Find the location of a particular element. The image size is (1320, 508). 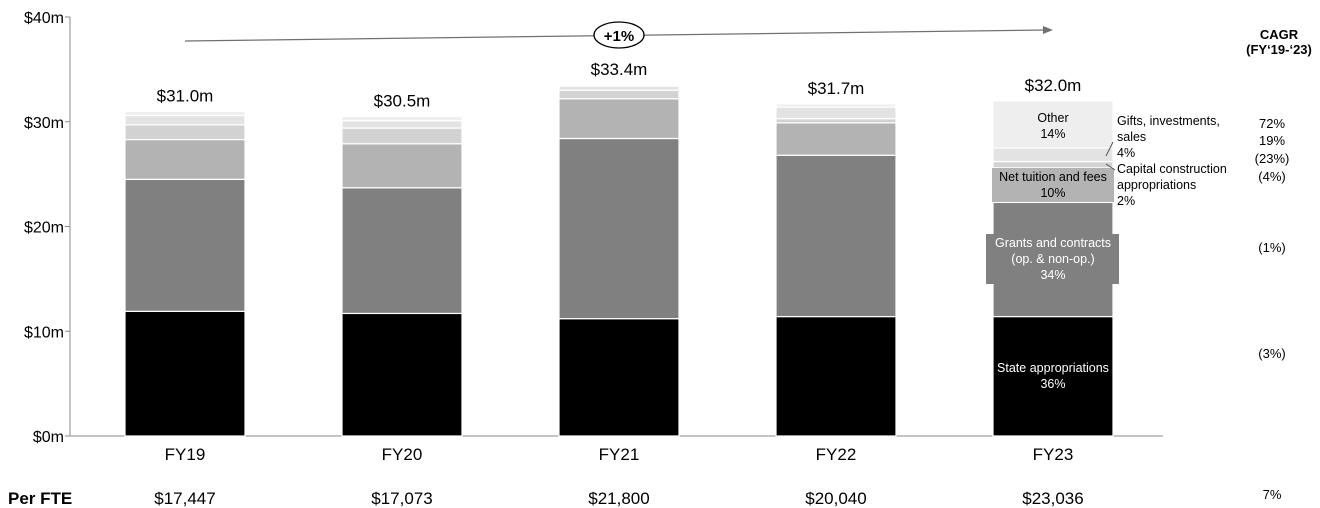

fy23-grants-label-2: (op. & non-op.) is located at coordinates (1052, 259).